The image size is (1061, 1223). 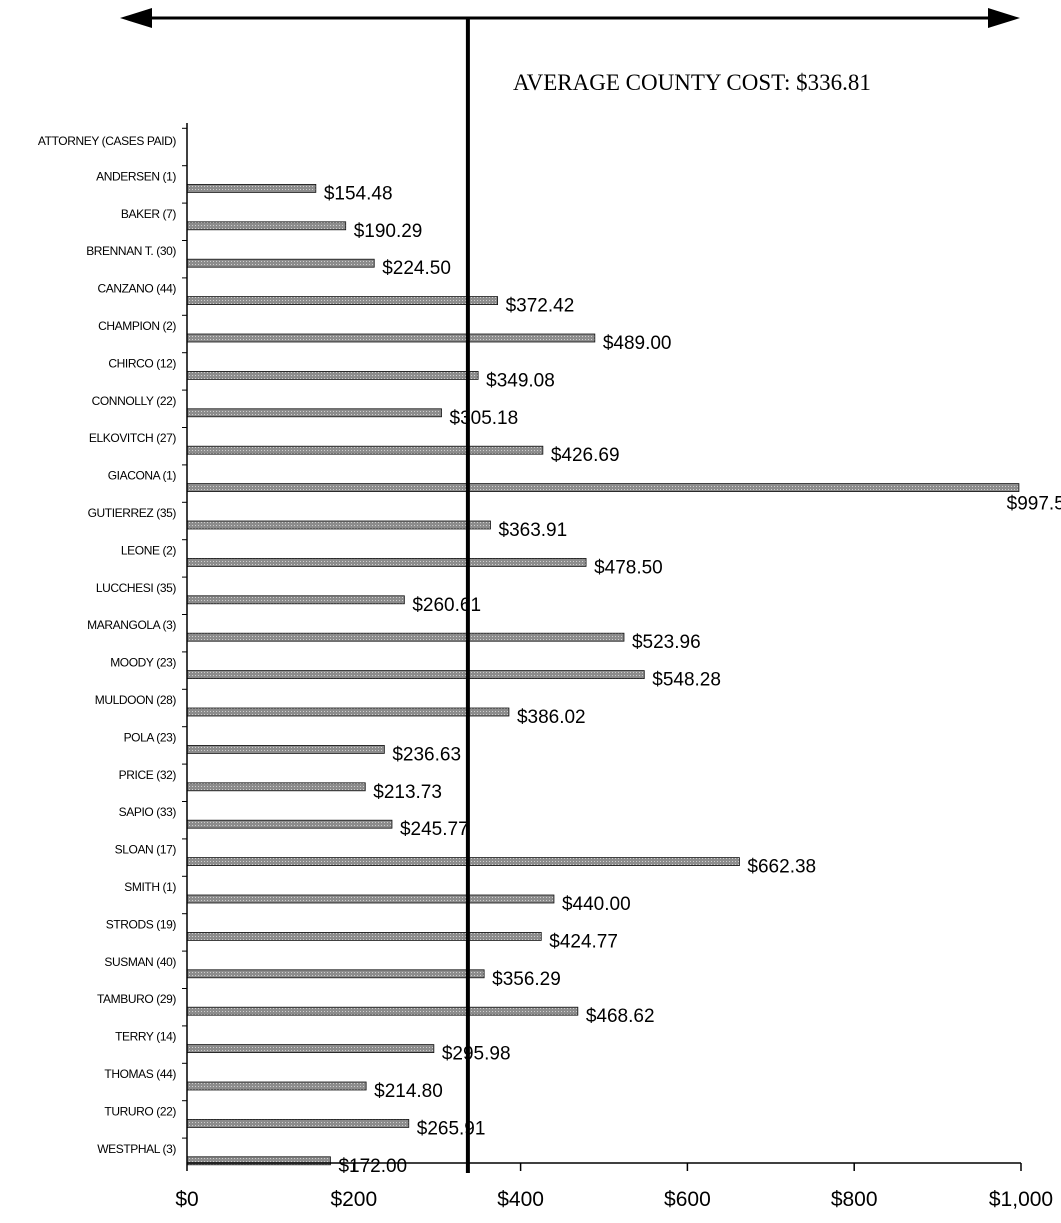 What do you see at coordinates (148, 214) in the screenshot?
I see `category-label: BAKER (7)` at bounding box center [148, 214].